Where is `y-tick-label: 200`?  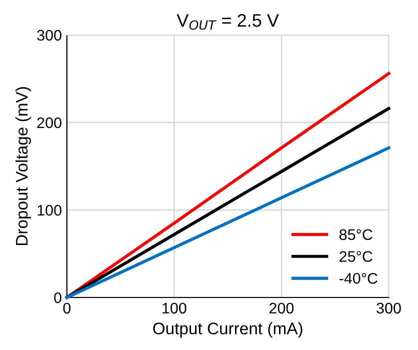
y-tick-label: 200 is located at coordinates (49, 122).